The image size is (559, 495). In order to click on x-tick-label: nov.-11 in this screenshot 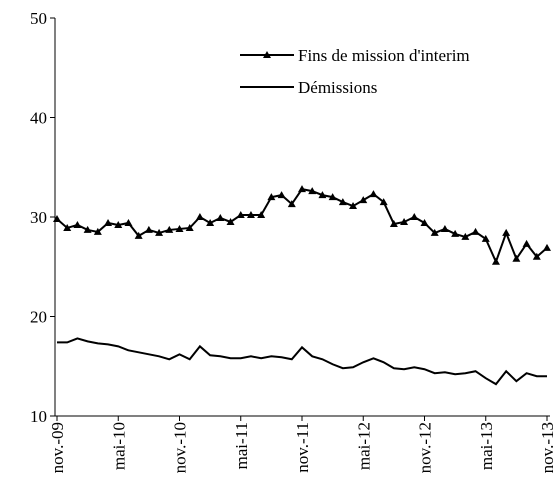, I will do `click(302, 447)`.